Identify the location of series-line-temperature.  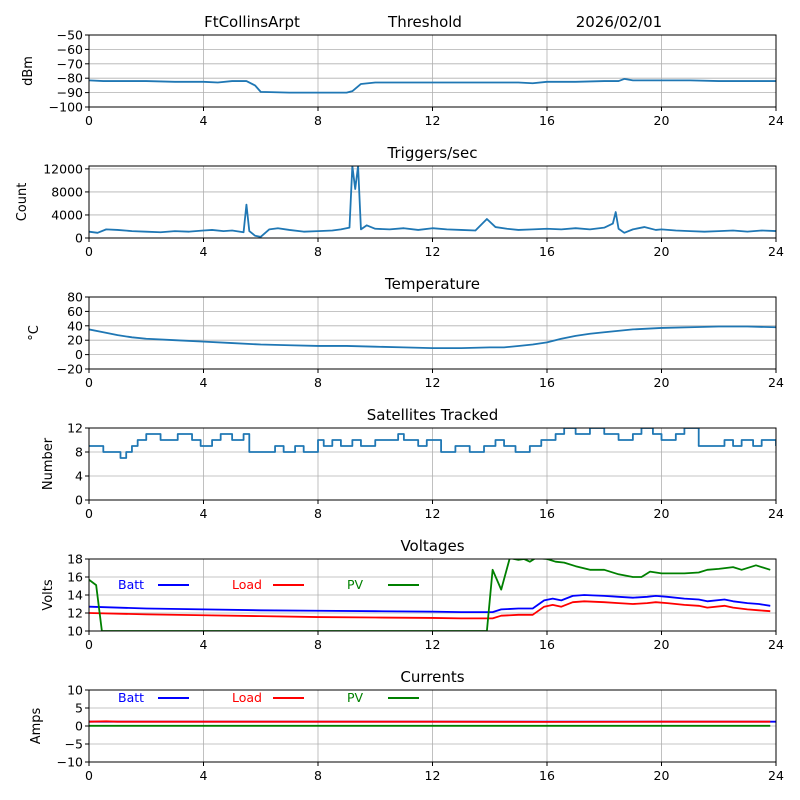
(432, 337).